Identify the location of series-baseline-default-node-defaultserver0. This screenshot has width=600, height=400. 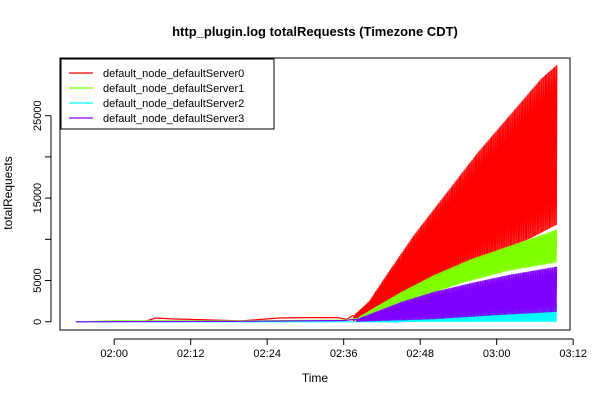
(214, 318).